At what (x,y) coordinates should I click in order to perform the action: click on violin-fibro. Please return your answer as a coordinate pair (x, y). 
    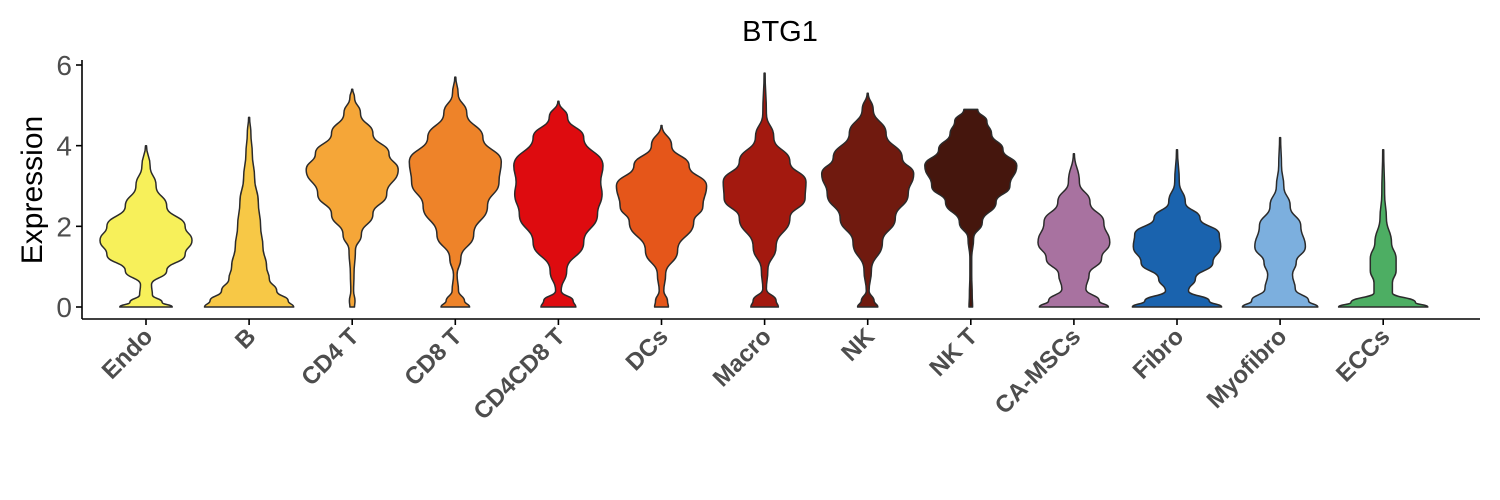
    Looking at the image, I should click on (1177, 228).